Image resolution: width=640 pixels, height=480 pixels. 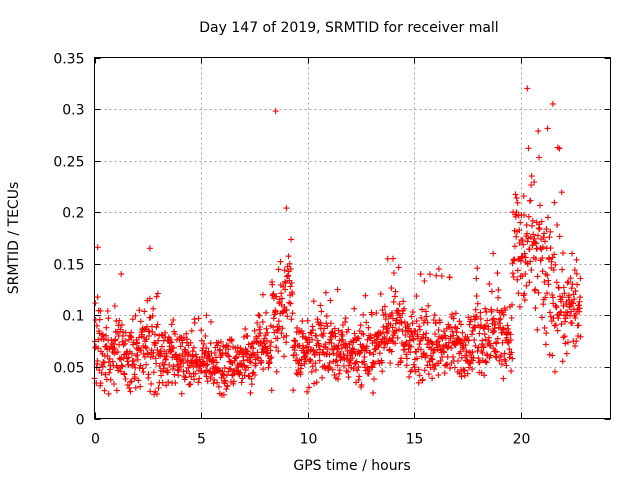 I want to click on x-tick-label: 10, so click(x=309, y=440).